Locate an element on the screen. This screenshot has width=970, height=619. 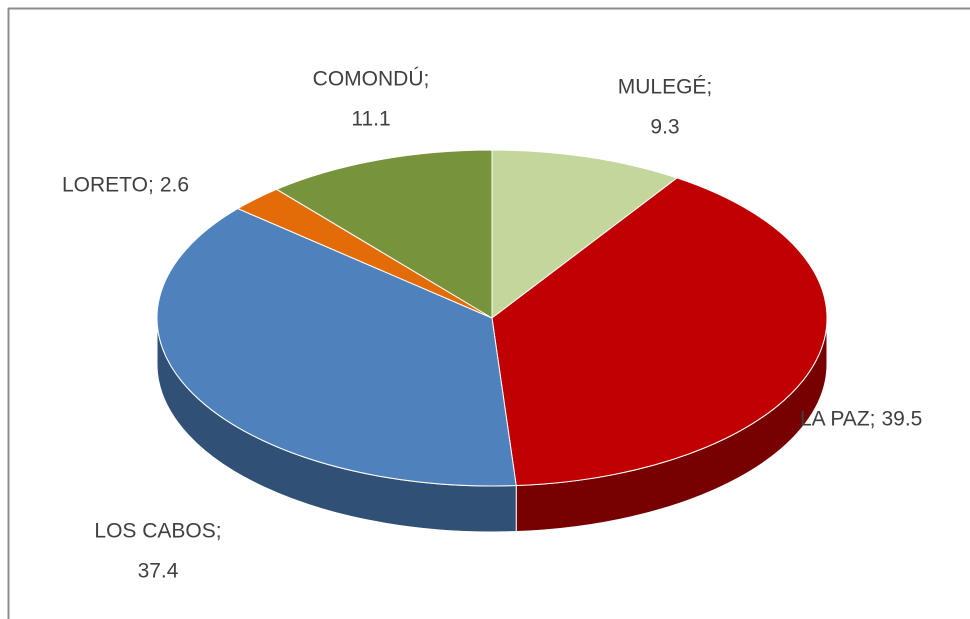
data-label-value: 2.6 is located at coordinates (174, 185).